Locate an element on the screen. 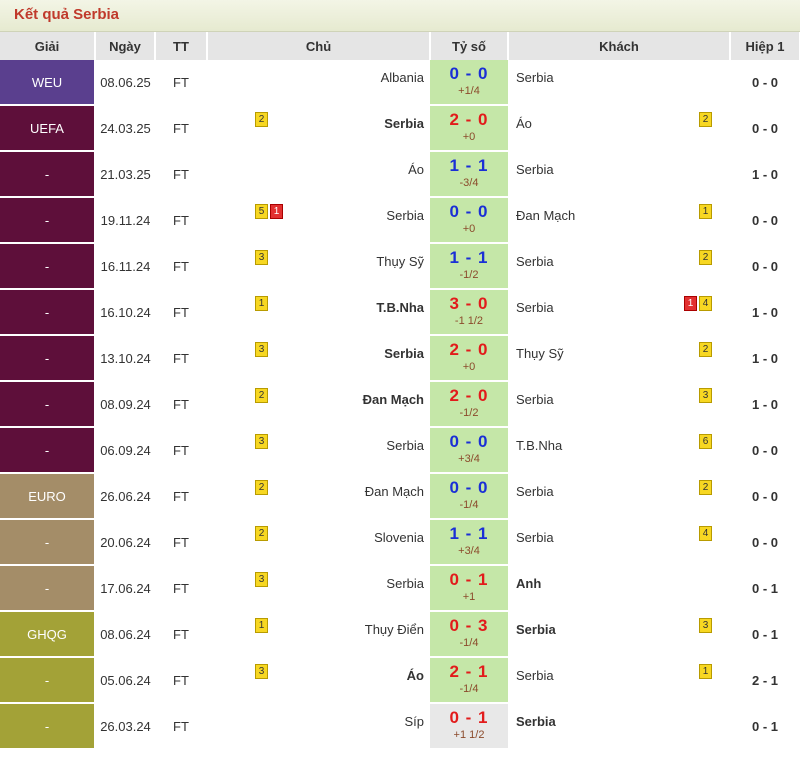  table-row: WEU 08.06.25 FT Albania 0 - 0 +1/4 Serbia 0 - 0 is located at coordinates (400, 83).